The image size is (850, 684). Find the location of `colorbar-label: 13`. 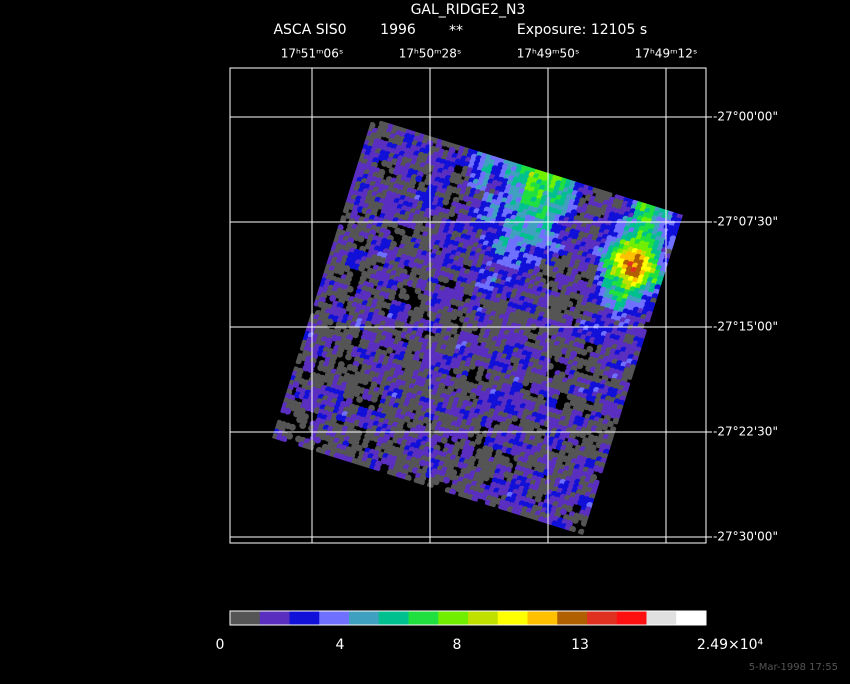

colorbar-label: 13 is located at coordinates (580, 645).